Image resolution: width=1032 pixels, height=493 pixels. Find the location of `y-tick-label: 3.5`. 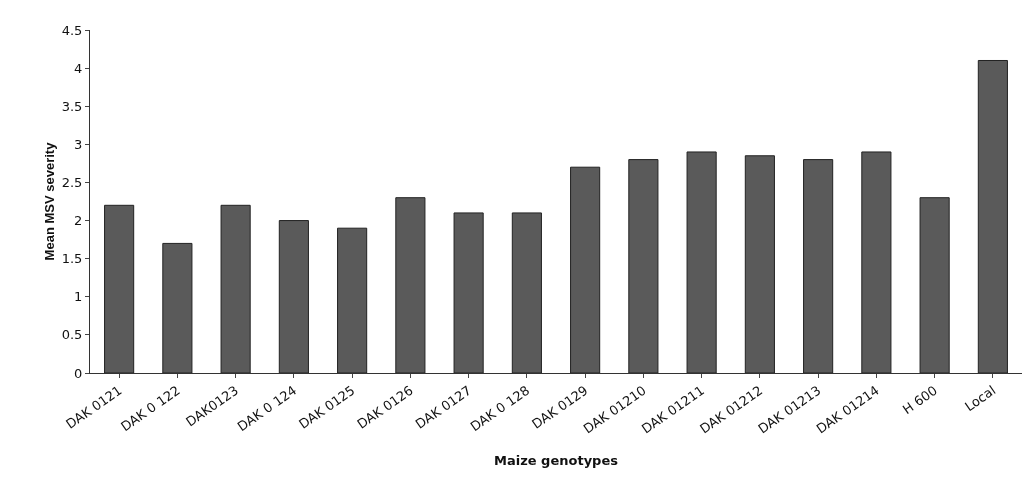

y-tick-label: 3.5 is located at coordinates (72, 106).